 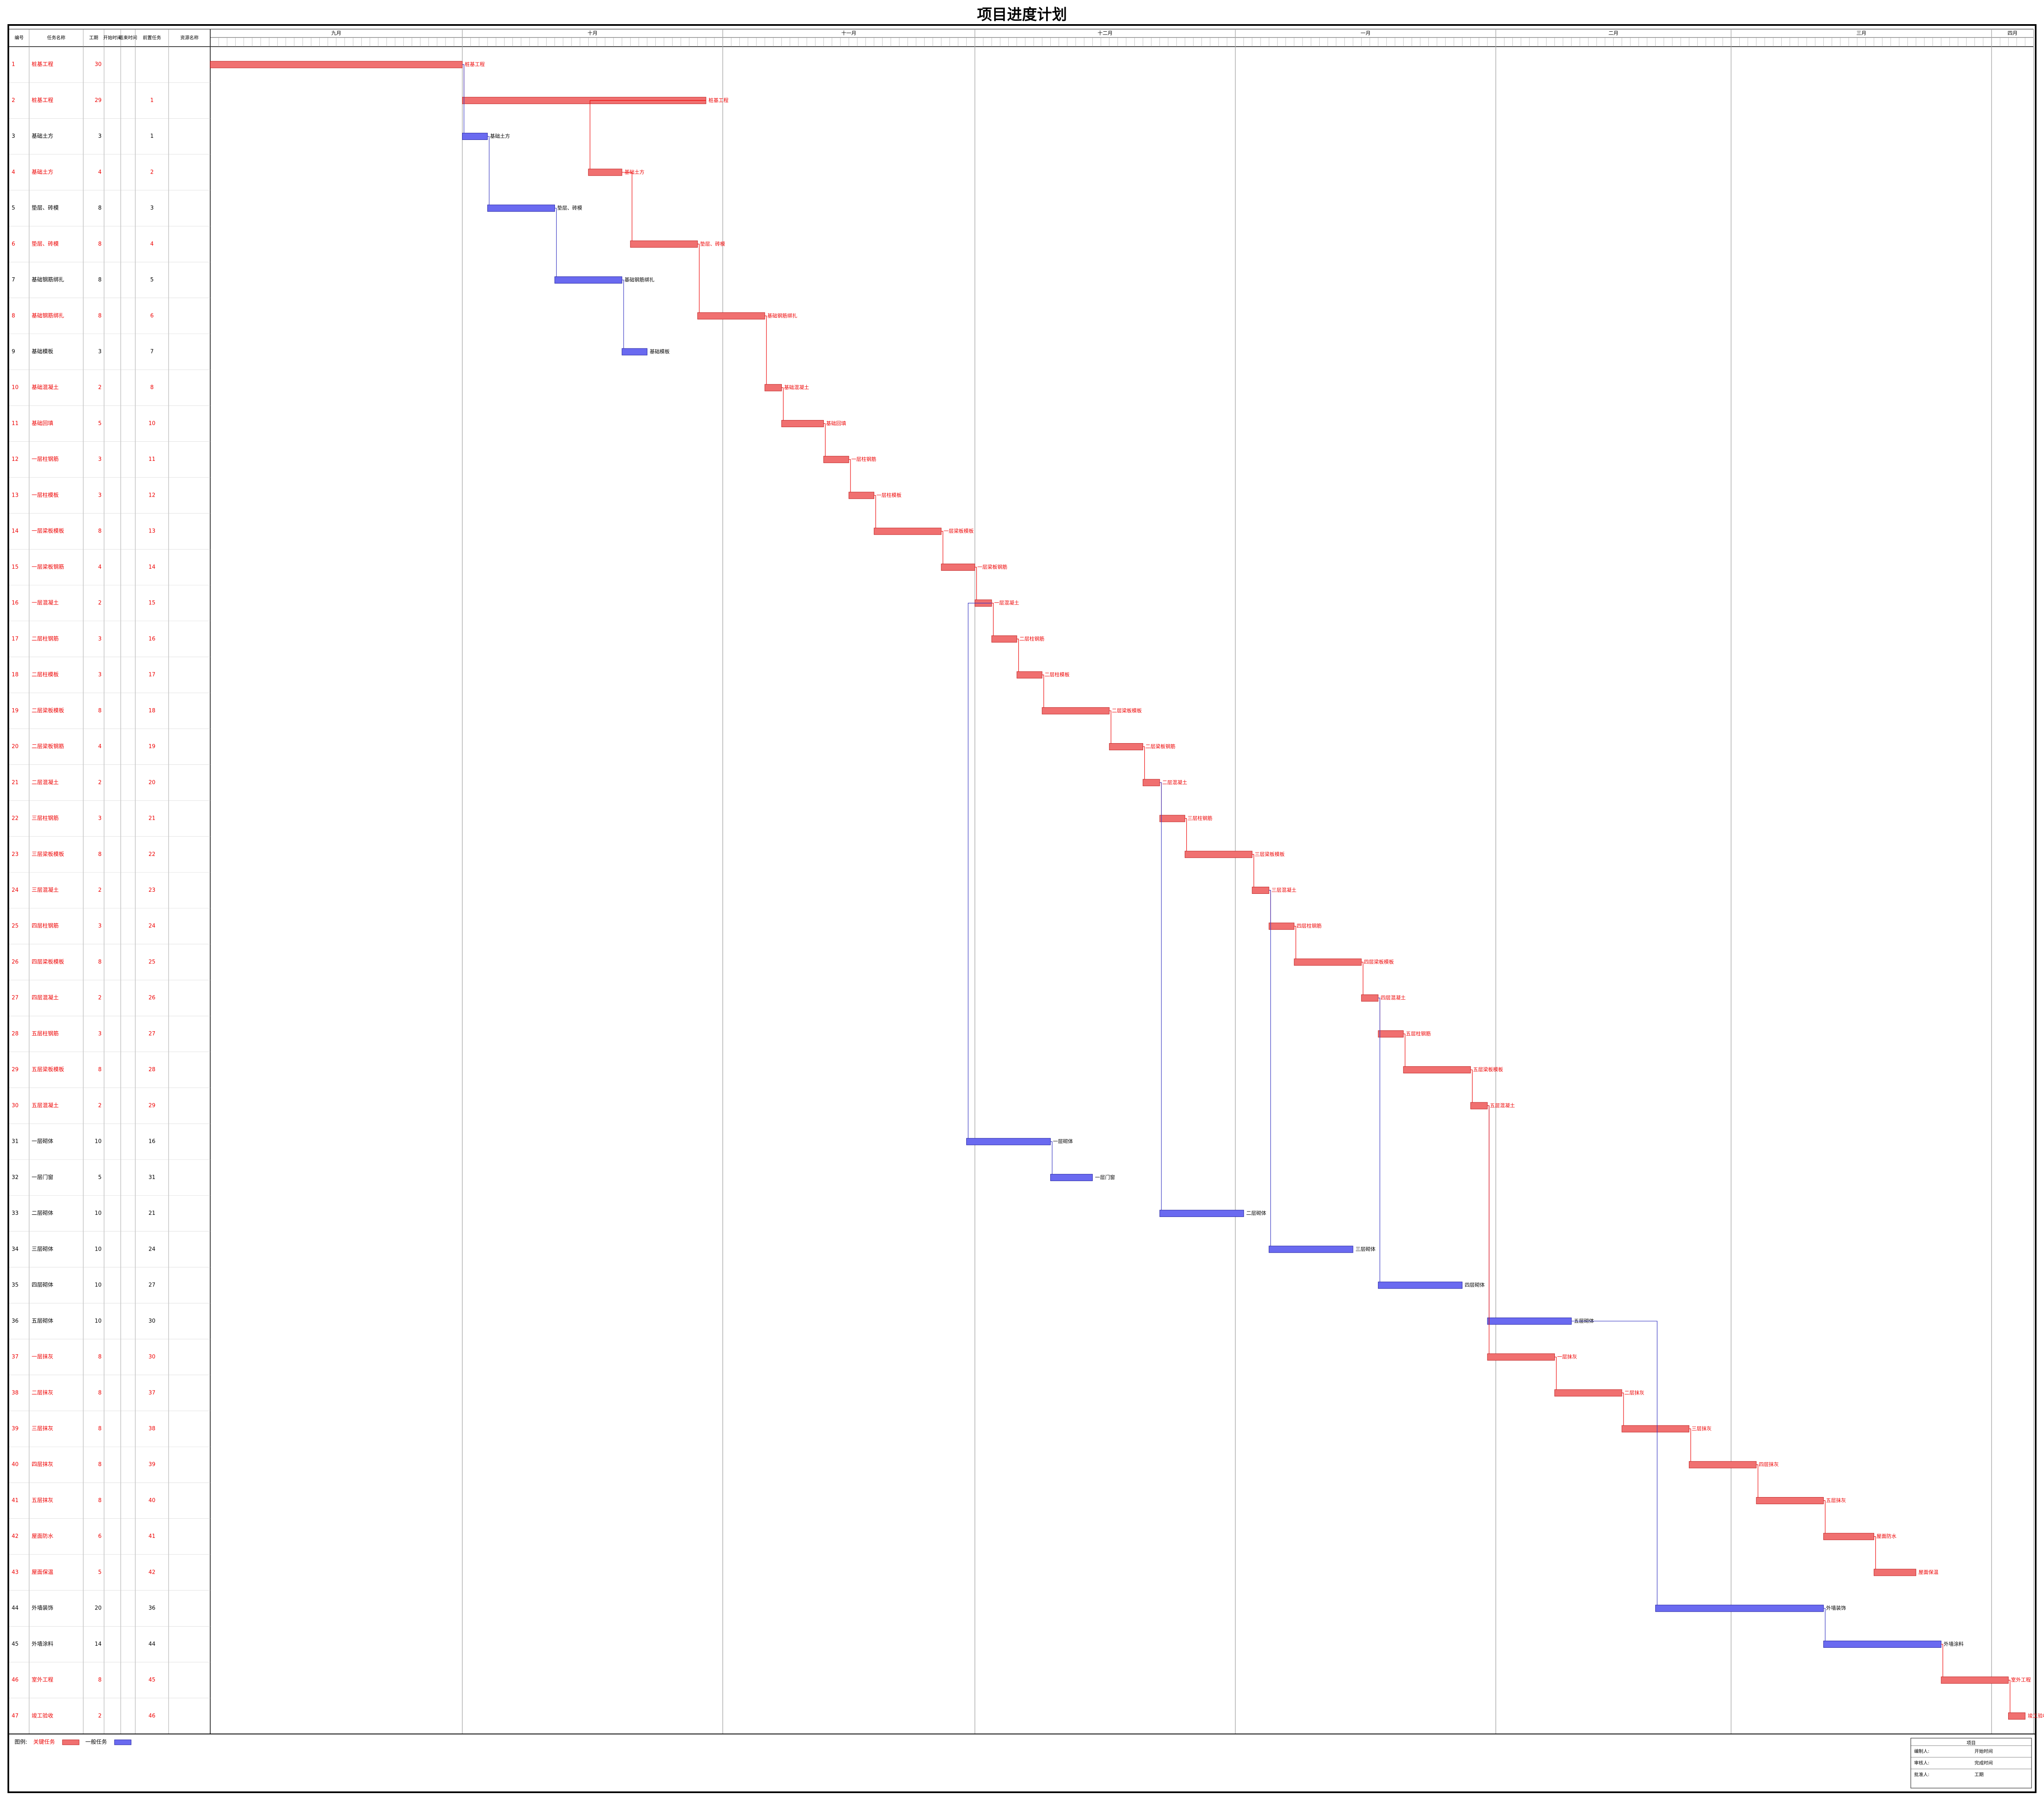 What do you see at coordinates (93, 37) in the screenshot?
I see `column-header: 工期` at bounding box center [93, 37].